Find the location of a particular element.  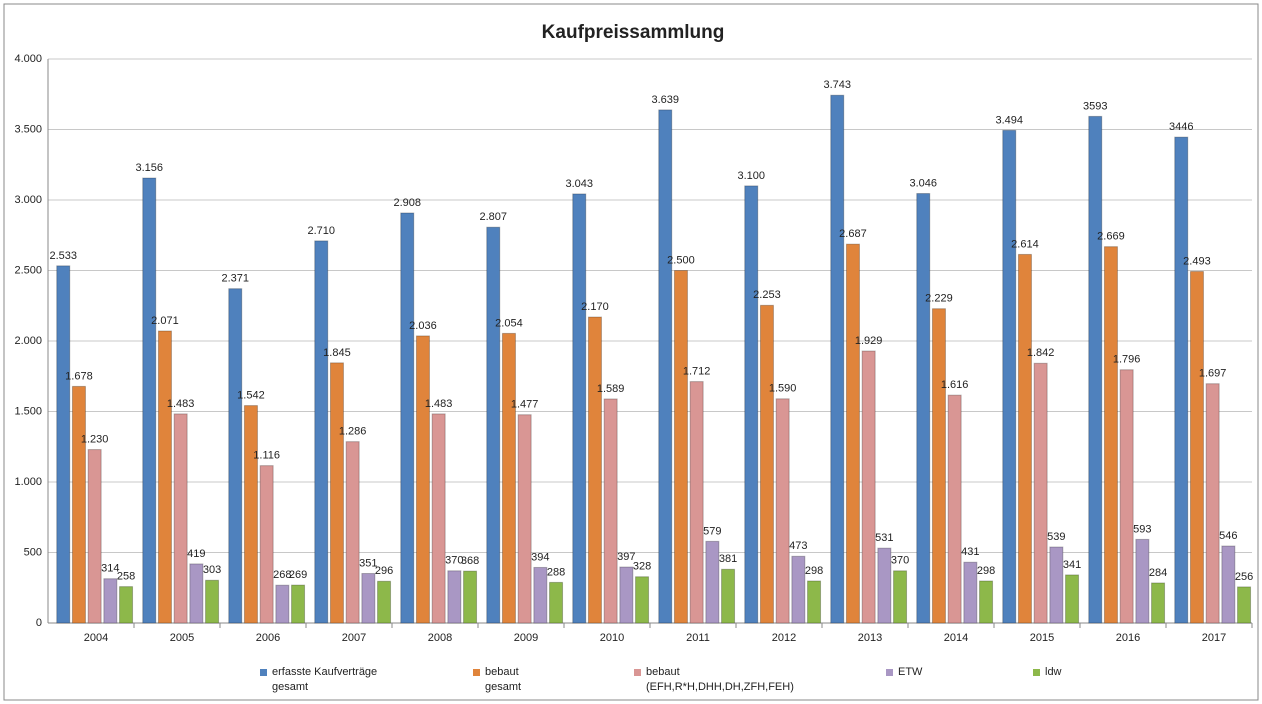

data-label: 3446 is located at coordinates (1181, 127).